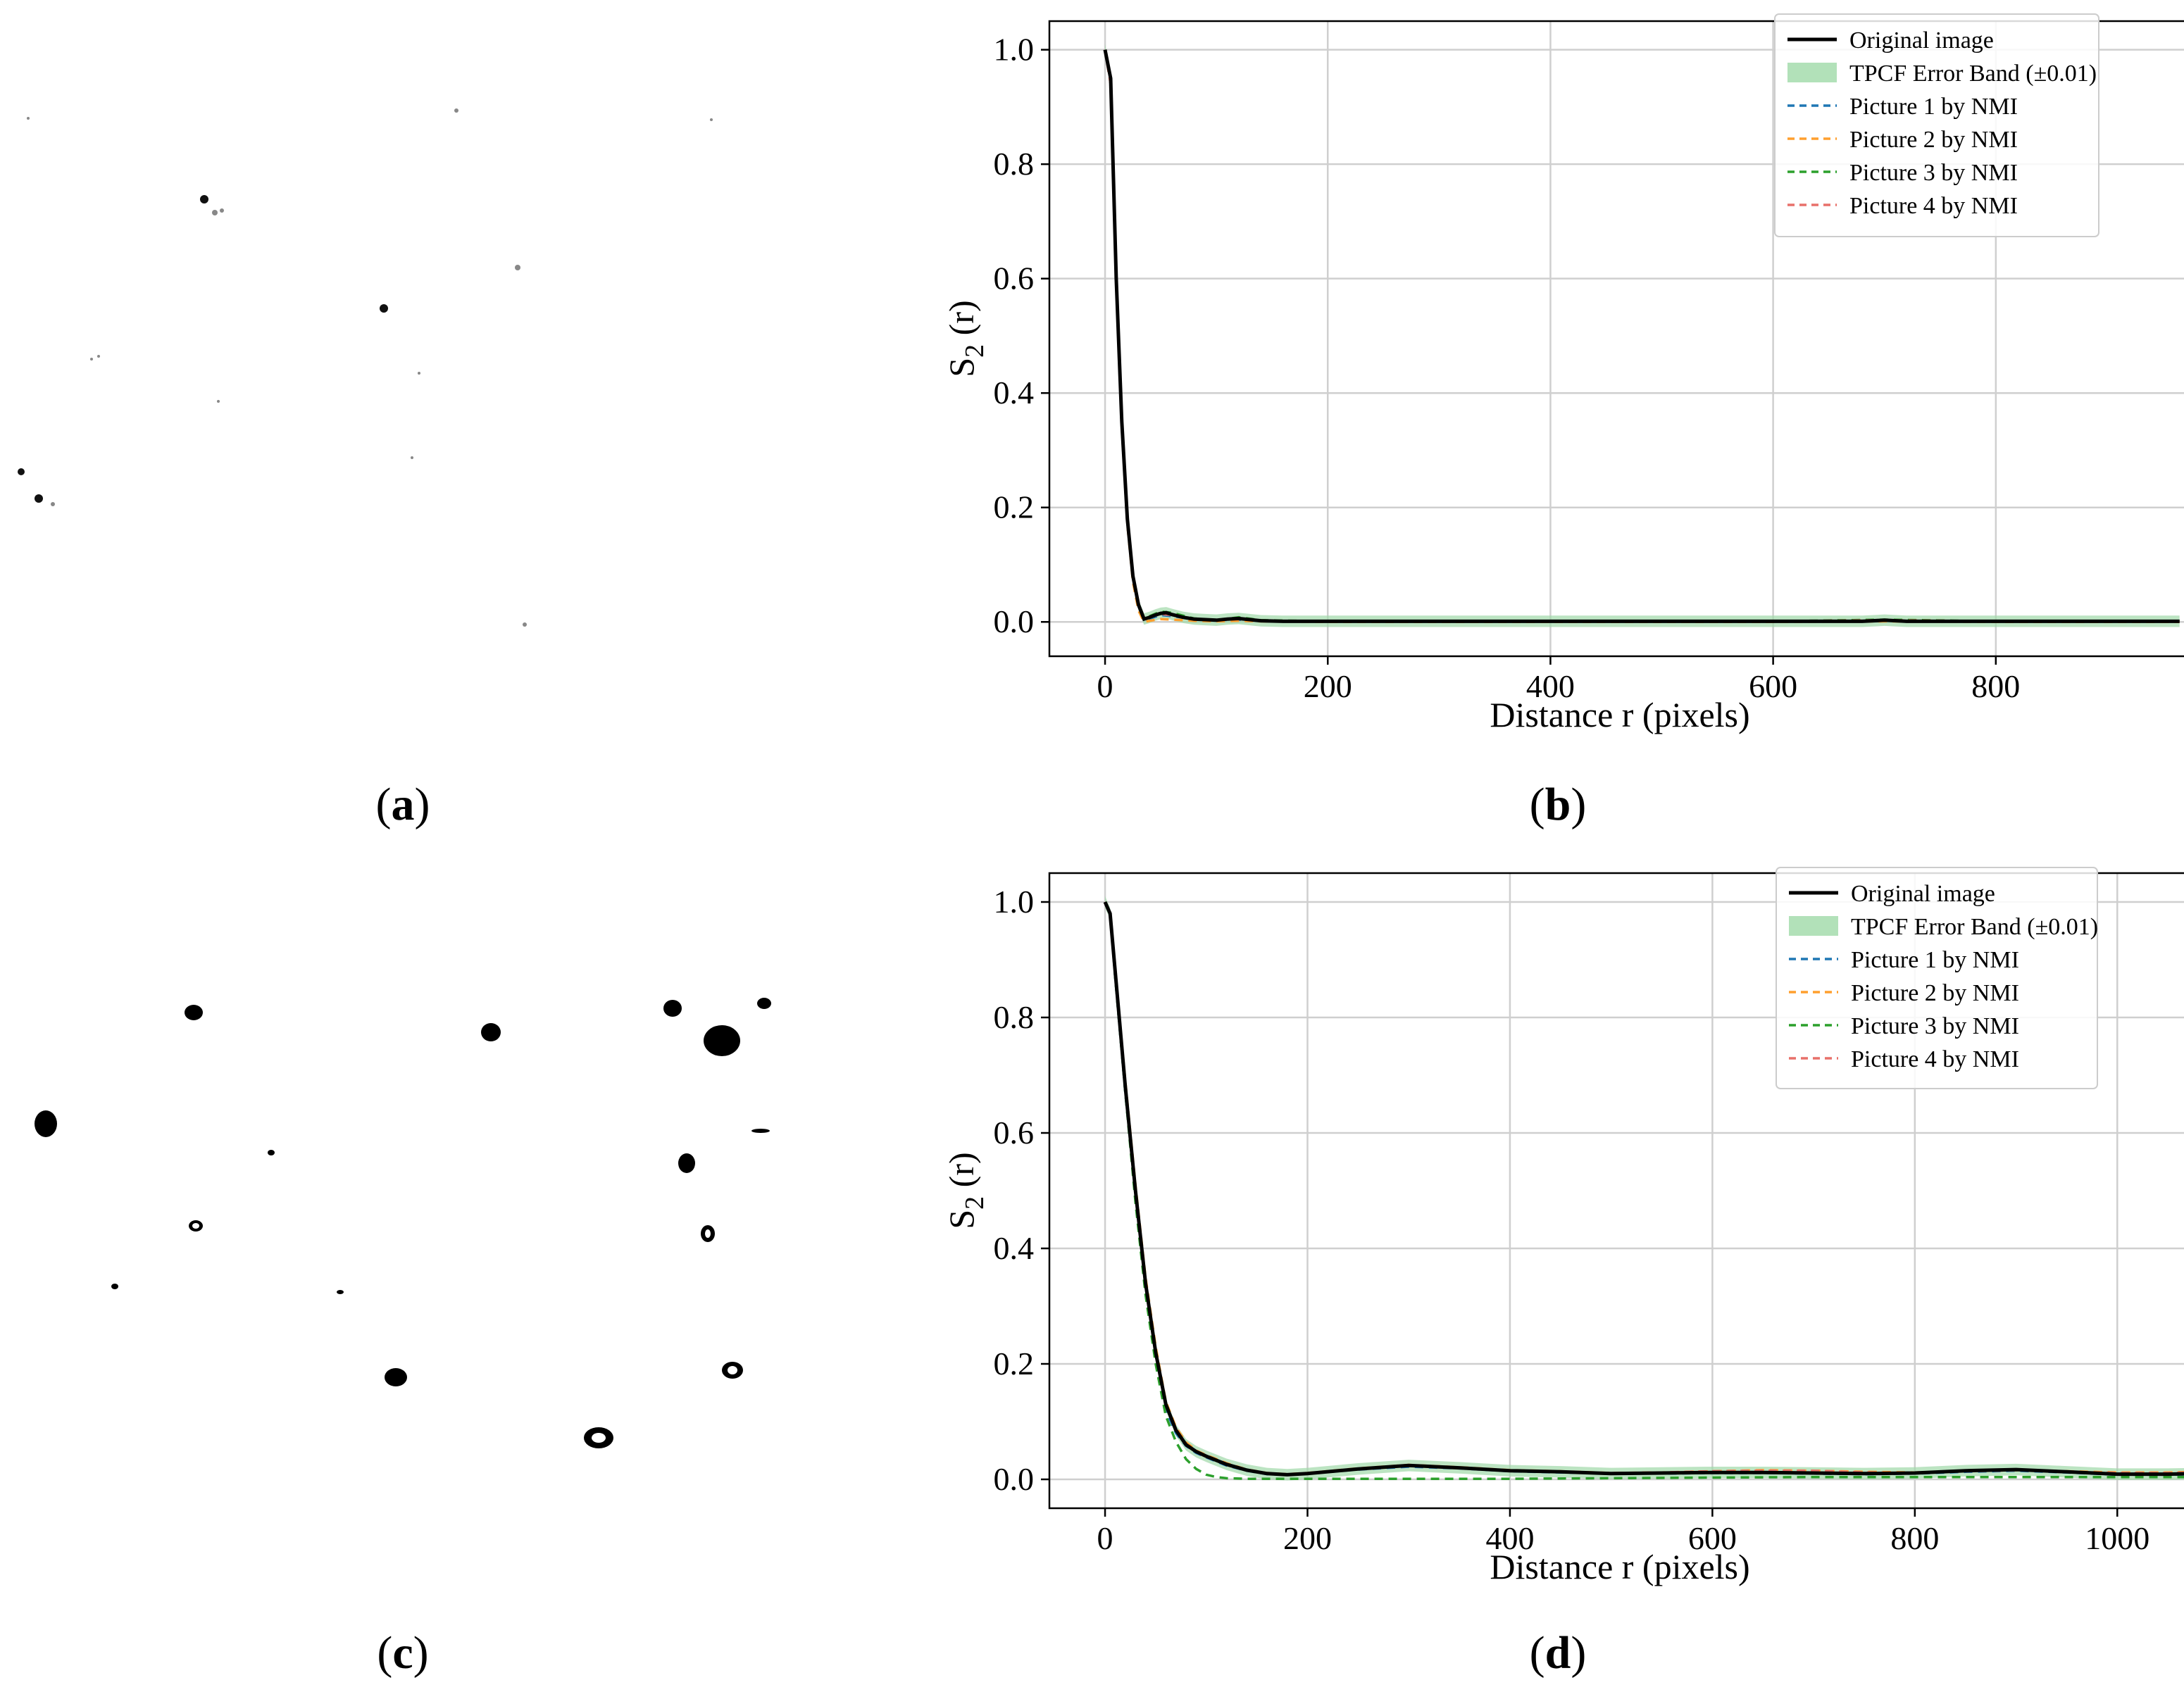  I want to click on x-tick-label: 1000, so click(2117, 1538).